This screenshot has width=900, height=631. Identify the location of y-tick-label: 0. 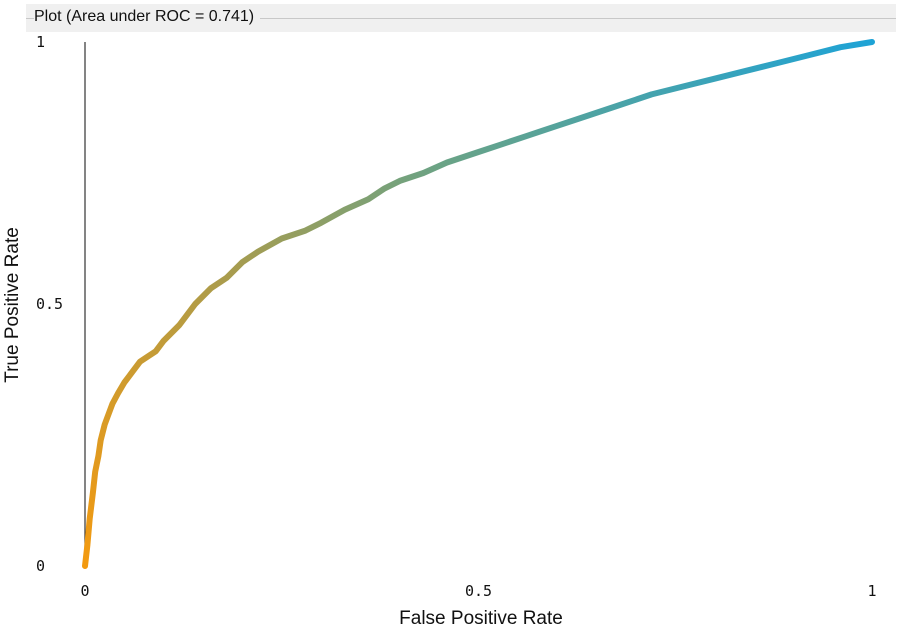
(40, 566).